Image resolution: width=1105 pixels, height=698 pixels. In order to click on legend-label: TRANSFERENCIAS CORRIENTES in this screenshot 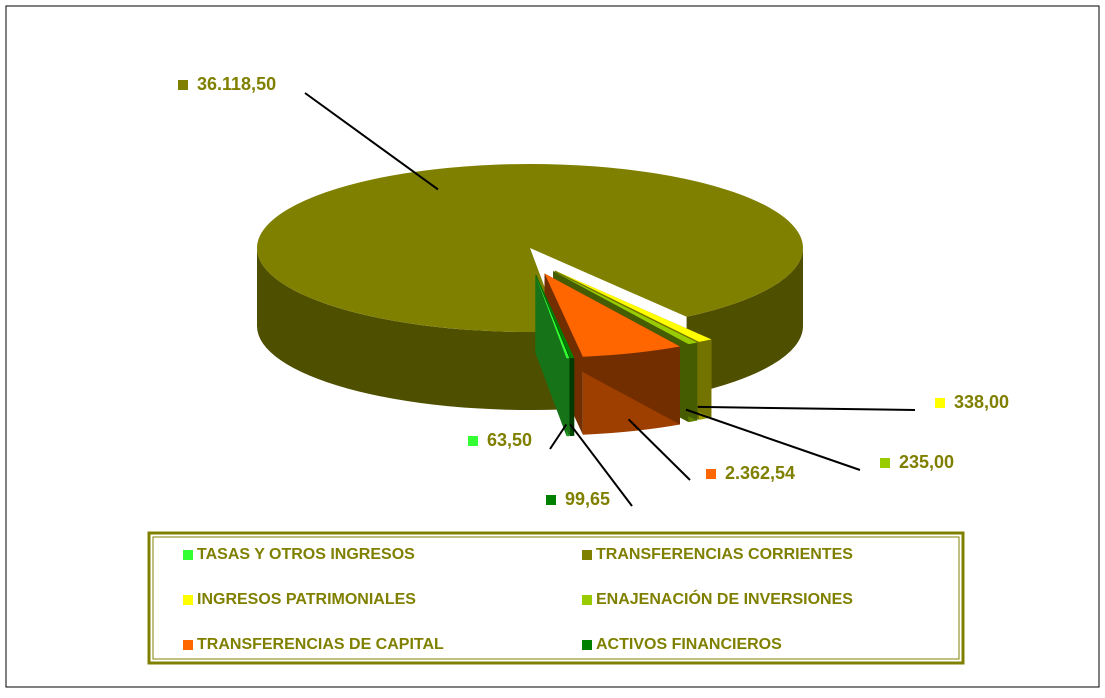, I will do `click(724, 554)`.